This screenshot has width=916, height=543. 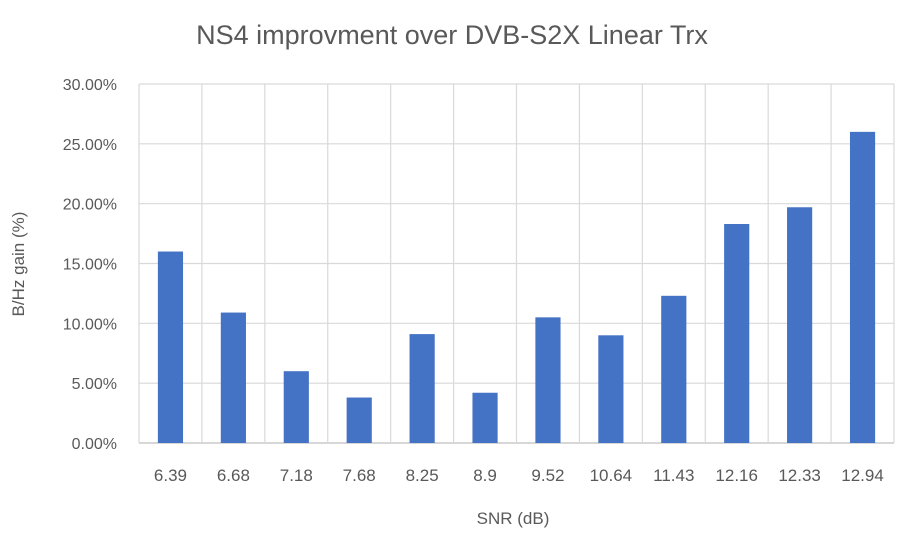 I want to click on x-tick-label: 11.43, so click(x=673, y=475).